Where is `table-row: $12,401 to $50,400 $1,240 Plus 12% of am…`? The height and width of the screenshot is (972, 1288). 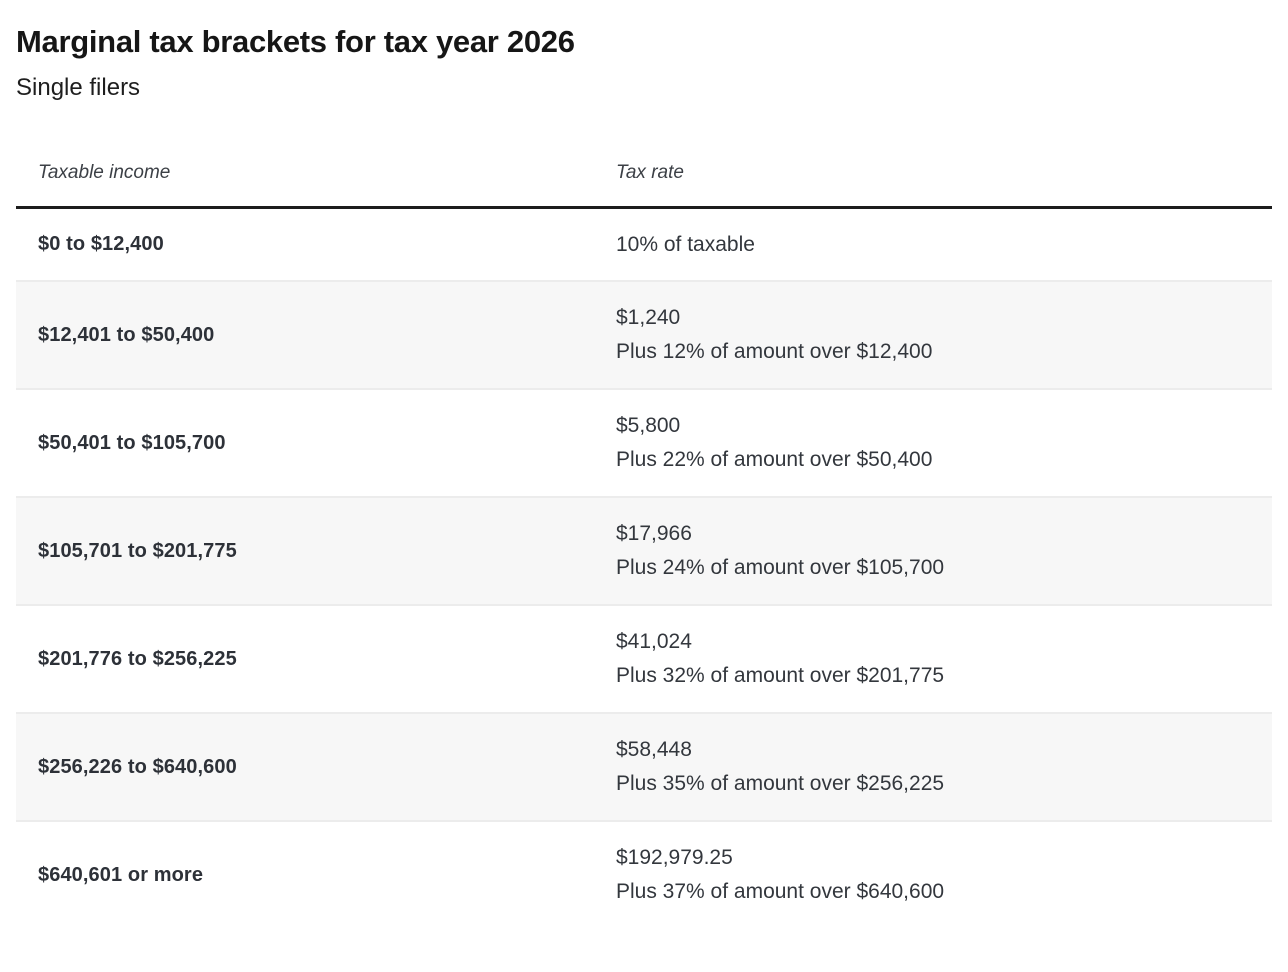 table-row: $12,401 to $50,400 $1,240 Plus 12% of am… is located at coordinates (644, 334).